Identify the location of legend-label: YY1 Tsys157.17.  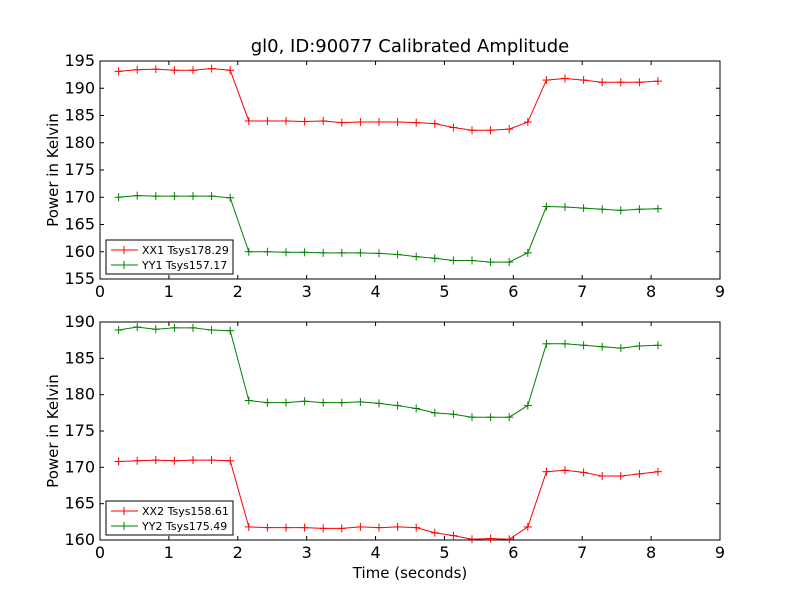
(184, 265).